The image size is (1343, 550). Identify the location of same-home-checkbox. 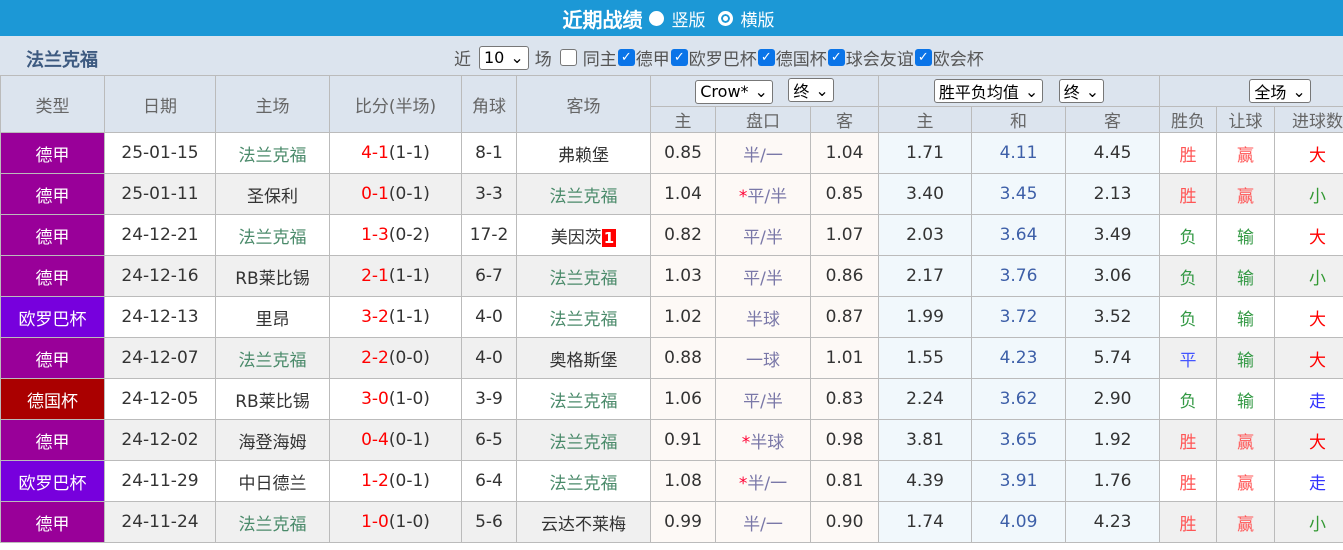
(568, 57).